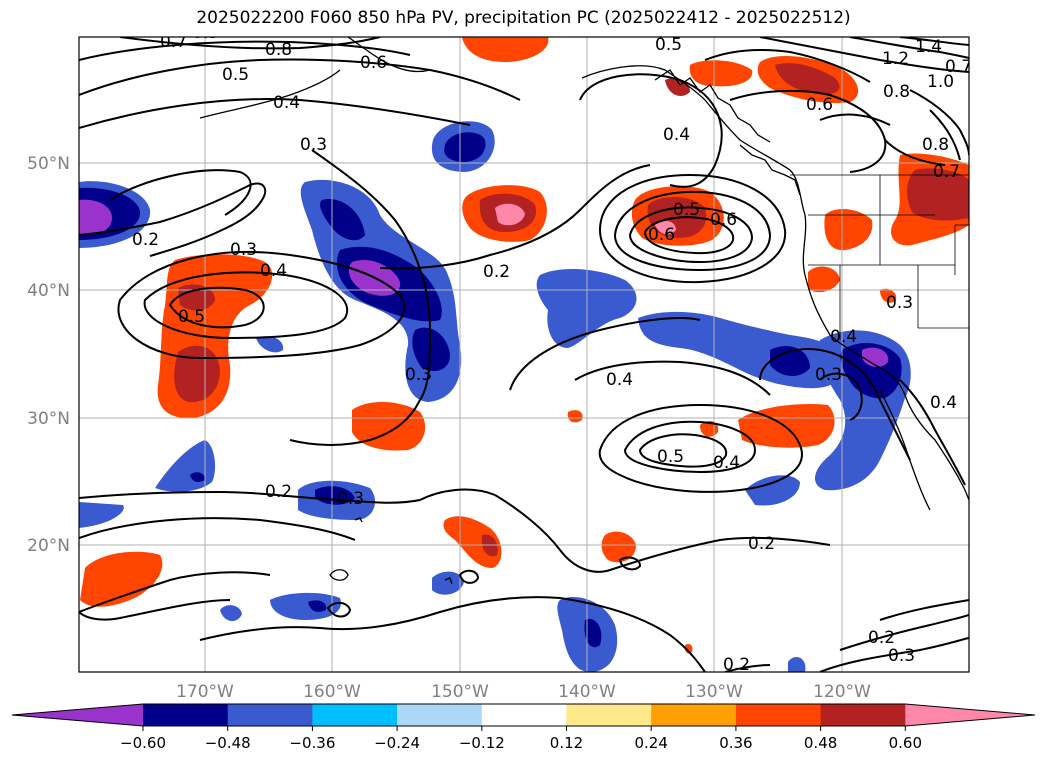 The image size is (1047, 765). I want to click on colorbar-tick-label: −0.12, so click(482, 743).